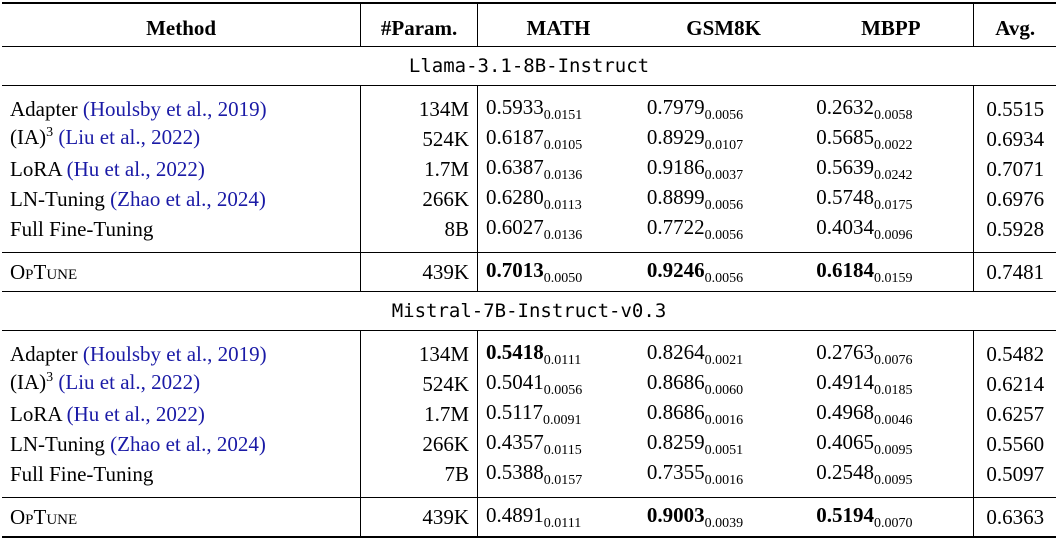  What do you see at coordinates (558, 478) in the screenshot?
I see `math-cell: 0.53880.0157` at bounding box center [558, 478].